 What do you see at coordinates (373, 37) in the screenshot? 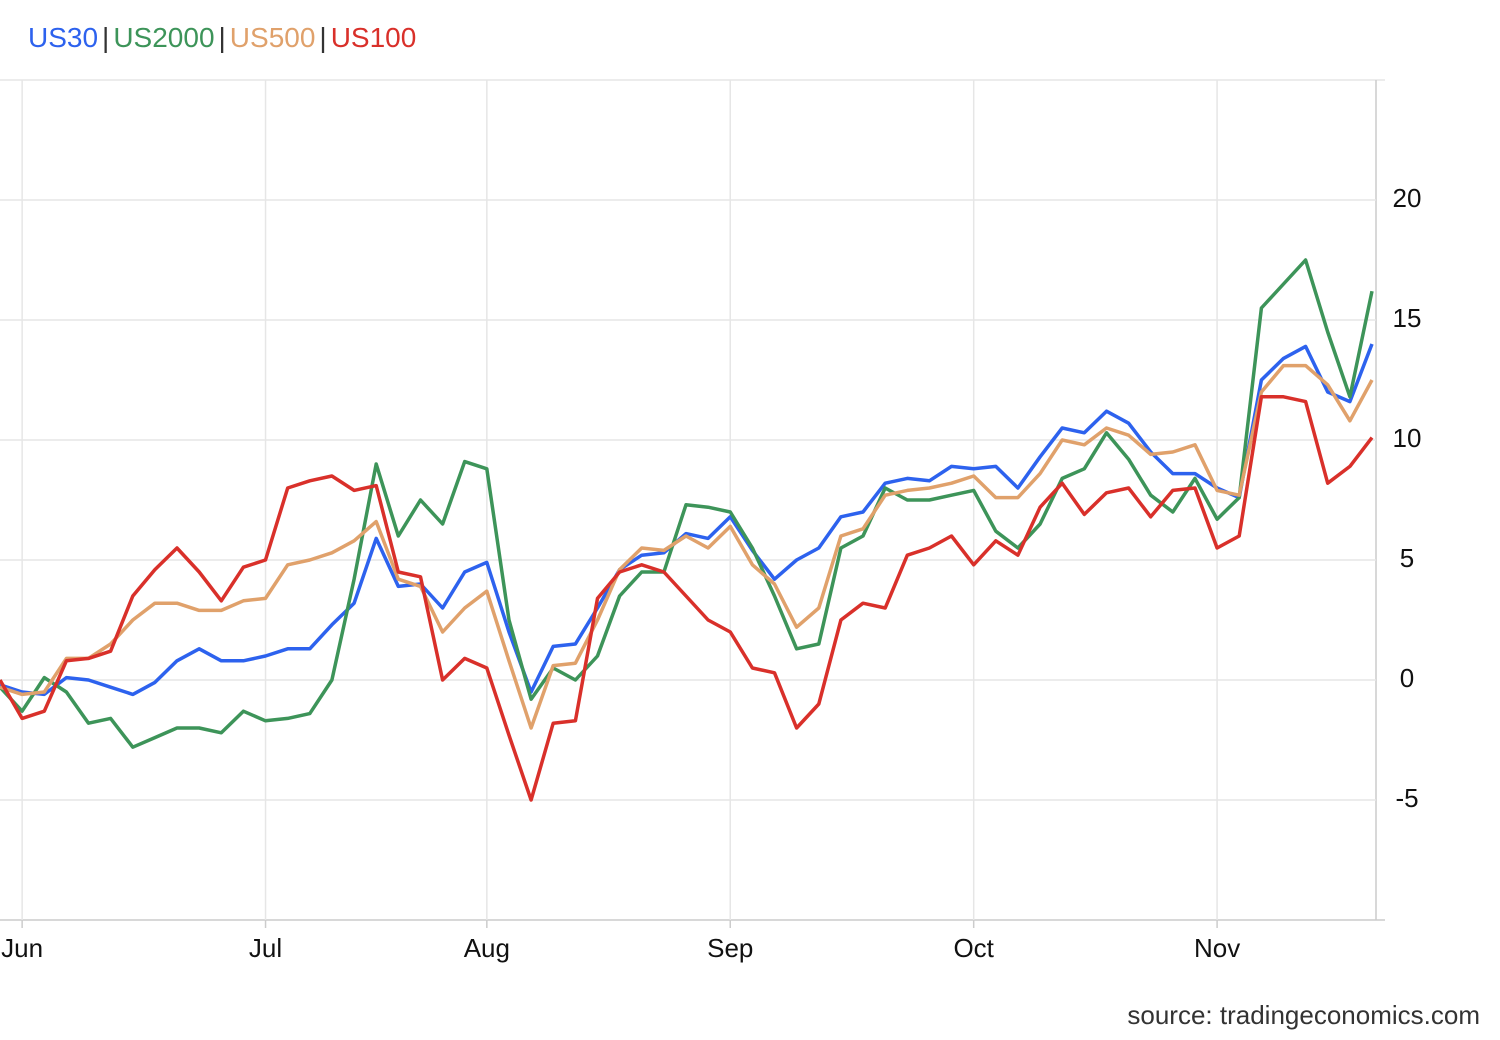
I see `legend-entry: US100` at bounding box center [373, 37].